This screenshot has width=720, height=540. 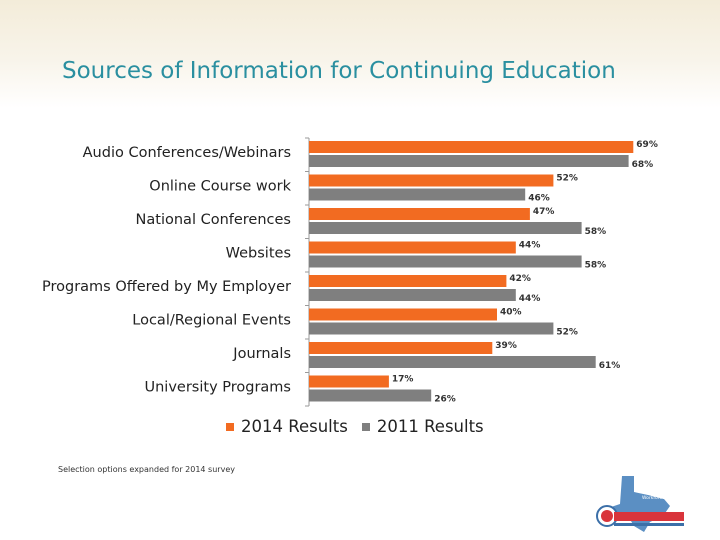 What do you see at coordinates (213, 220) in the screenshot?
I see `category-label: National Conferences` at bounding box center [213, 220].